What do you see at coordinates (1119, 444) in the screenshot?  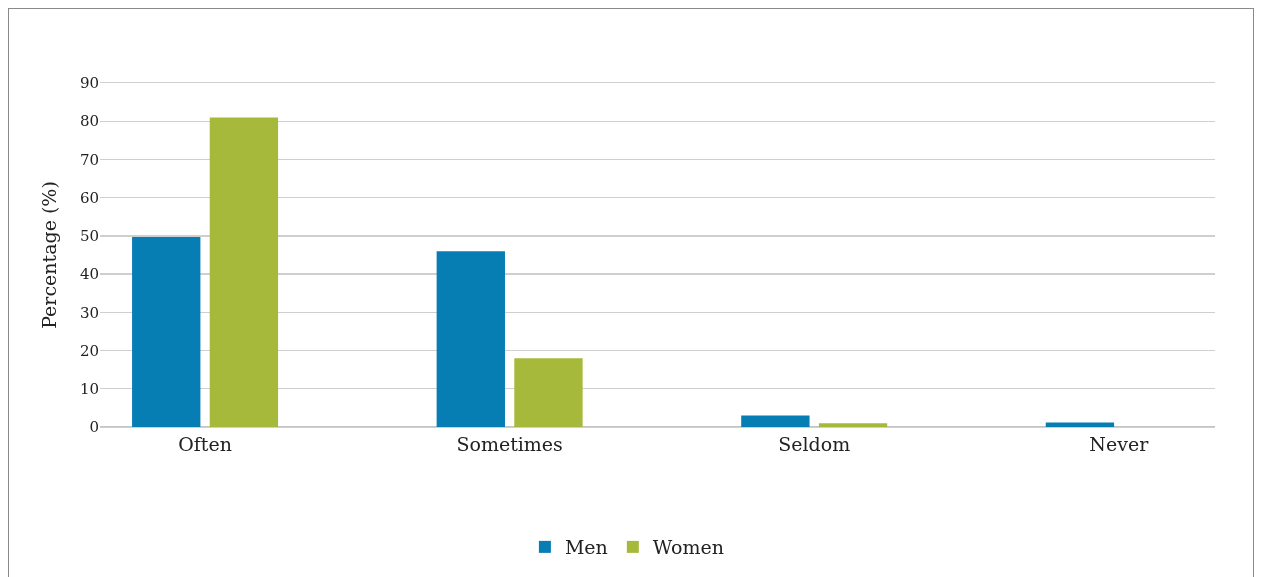 I see `x-tick-label: Never` at bounding box center [1119, 444].